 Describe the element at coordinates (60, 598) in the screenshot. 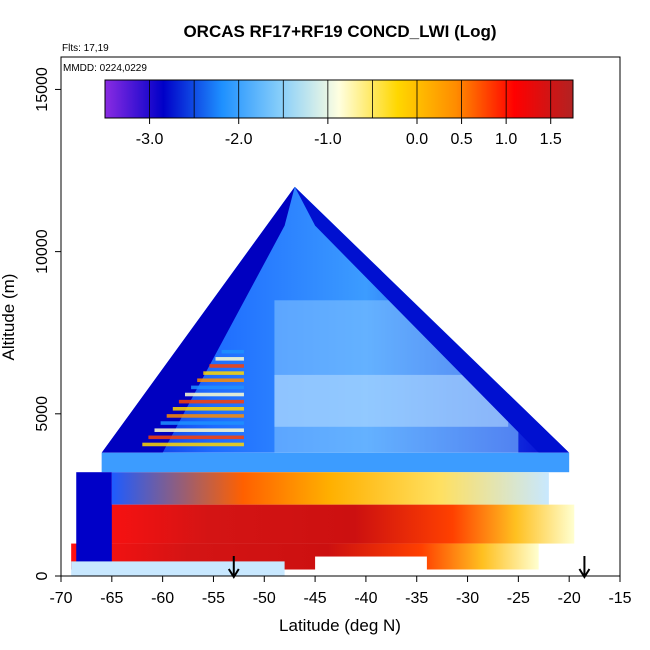

I see `x-tick-label: -70` at that location.